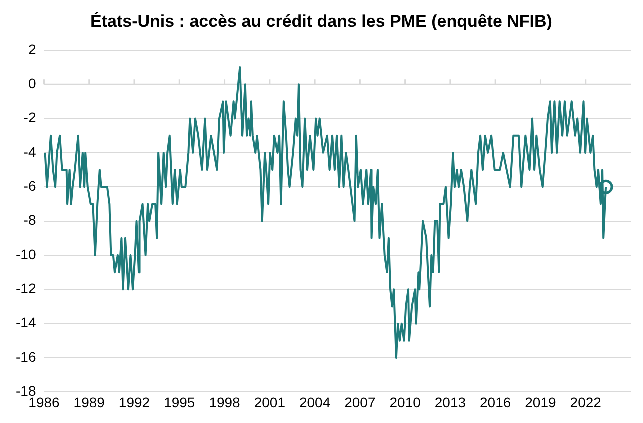 This screenshot has height=423, width=643. What do you see at coordinates (30, 220) in the screenshot?
I see `y-tick-label: -8` at bounding box center [30, 220].